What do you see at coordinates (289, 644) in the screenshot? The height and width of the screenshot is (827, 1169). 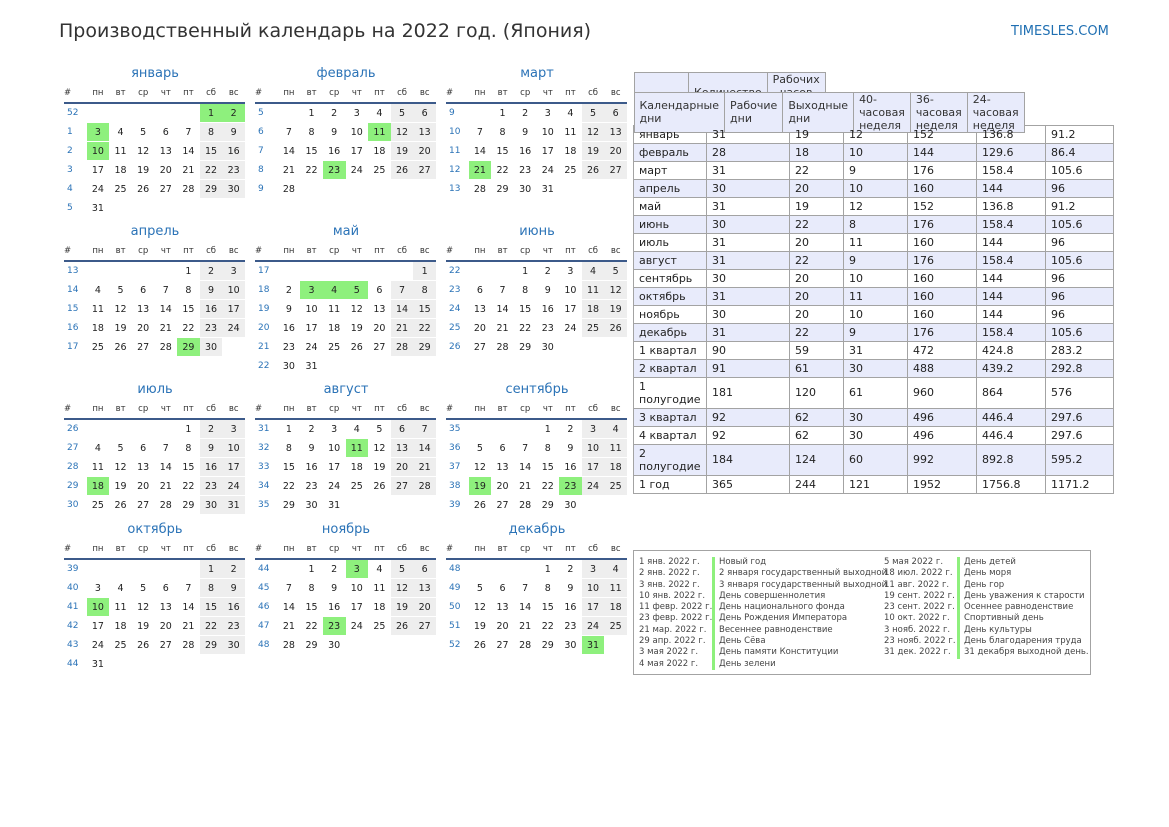 I see `day-cell: 28` at bounding box center [289, 644].